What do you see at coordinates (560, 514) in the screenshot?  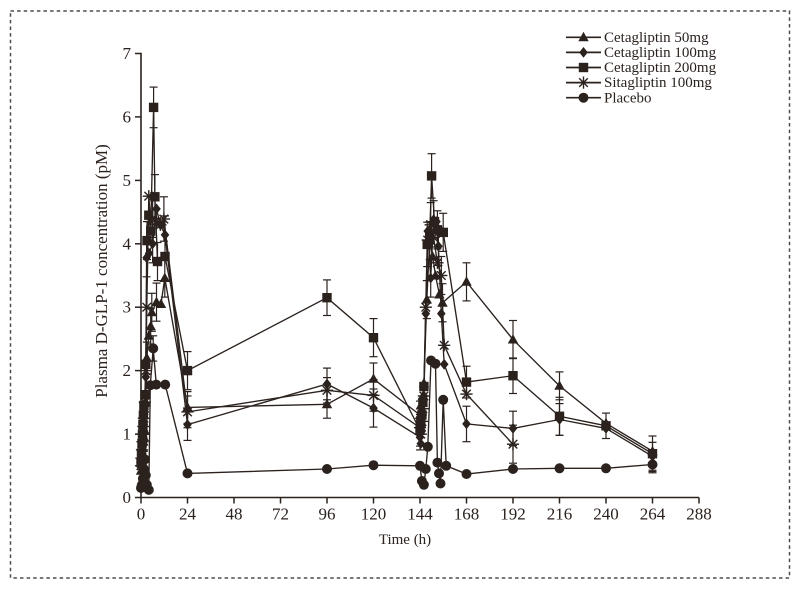 I see `svg-text: 216` at bounding box center [560, 514].